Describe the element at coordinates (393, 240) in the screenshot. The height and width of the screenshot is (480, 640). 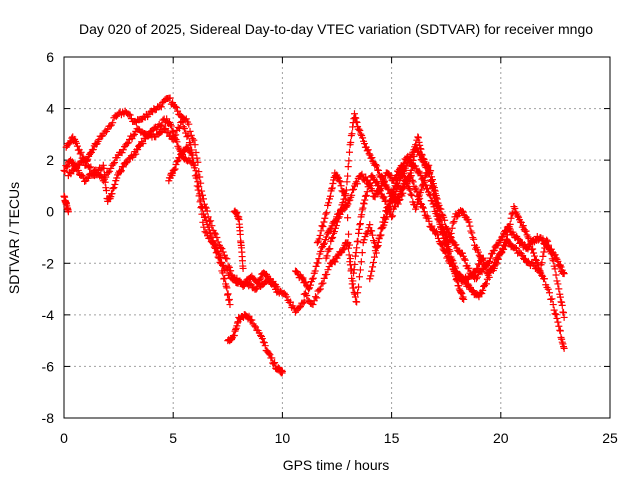
I see `data-series-track-k` at that location.